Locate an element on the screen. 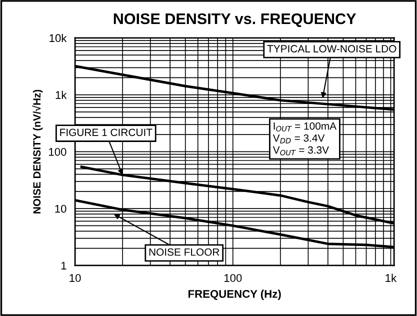 The height and width of the screenshot is (316, 417). x-tick-label: 10 is located at coordinates (75, 278).